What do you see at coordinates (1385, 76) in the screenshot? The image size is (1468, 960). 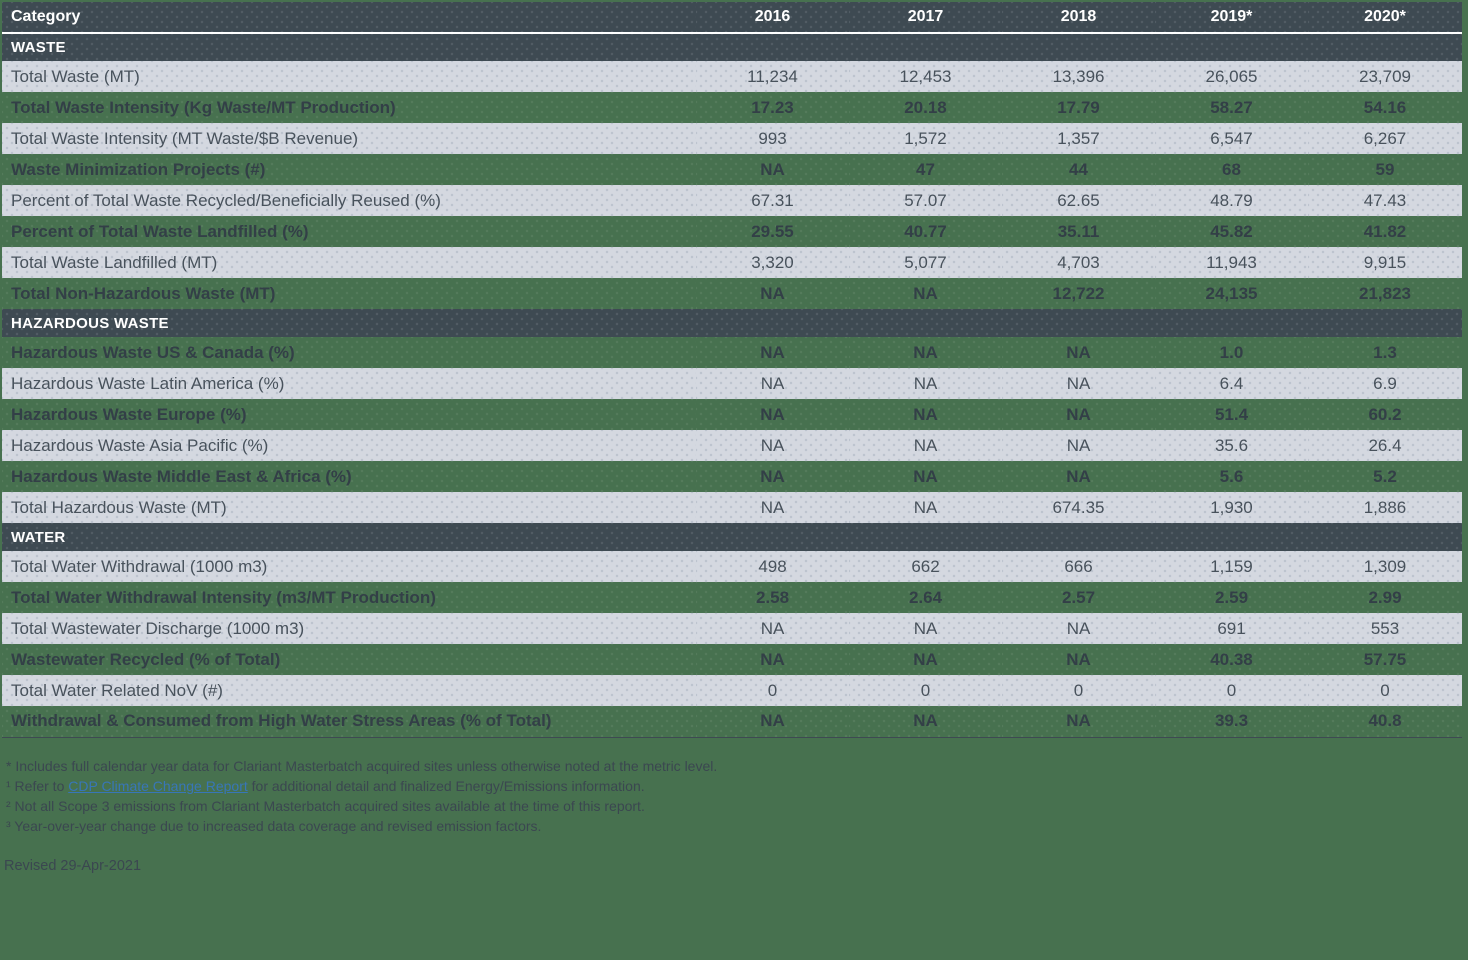 I see `metric-value-2020: 23,709` at bounding box center [1385, 76].